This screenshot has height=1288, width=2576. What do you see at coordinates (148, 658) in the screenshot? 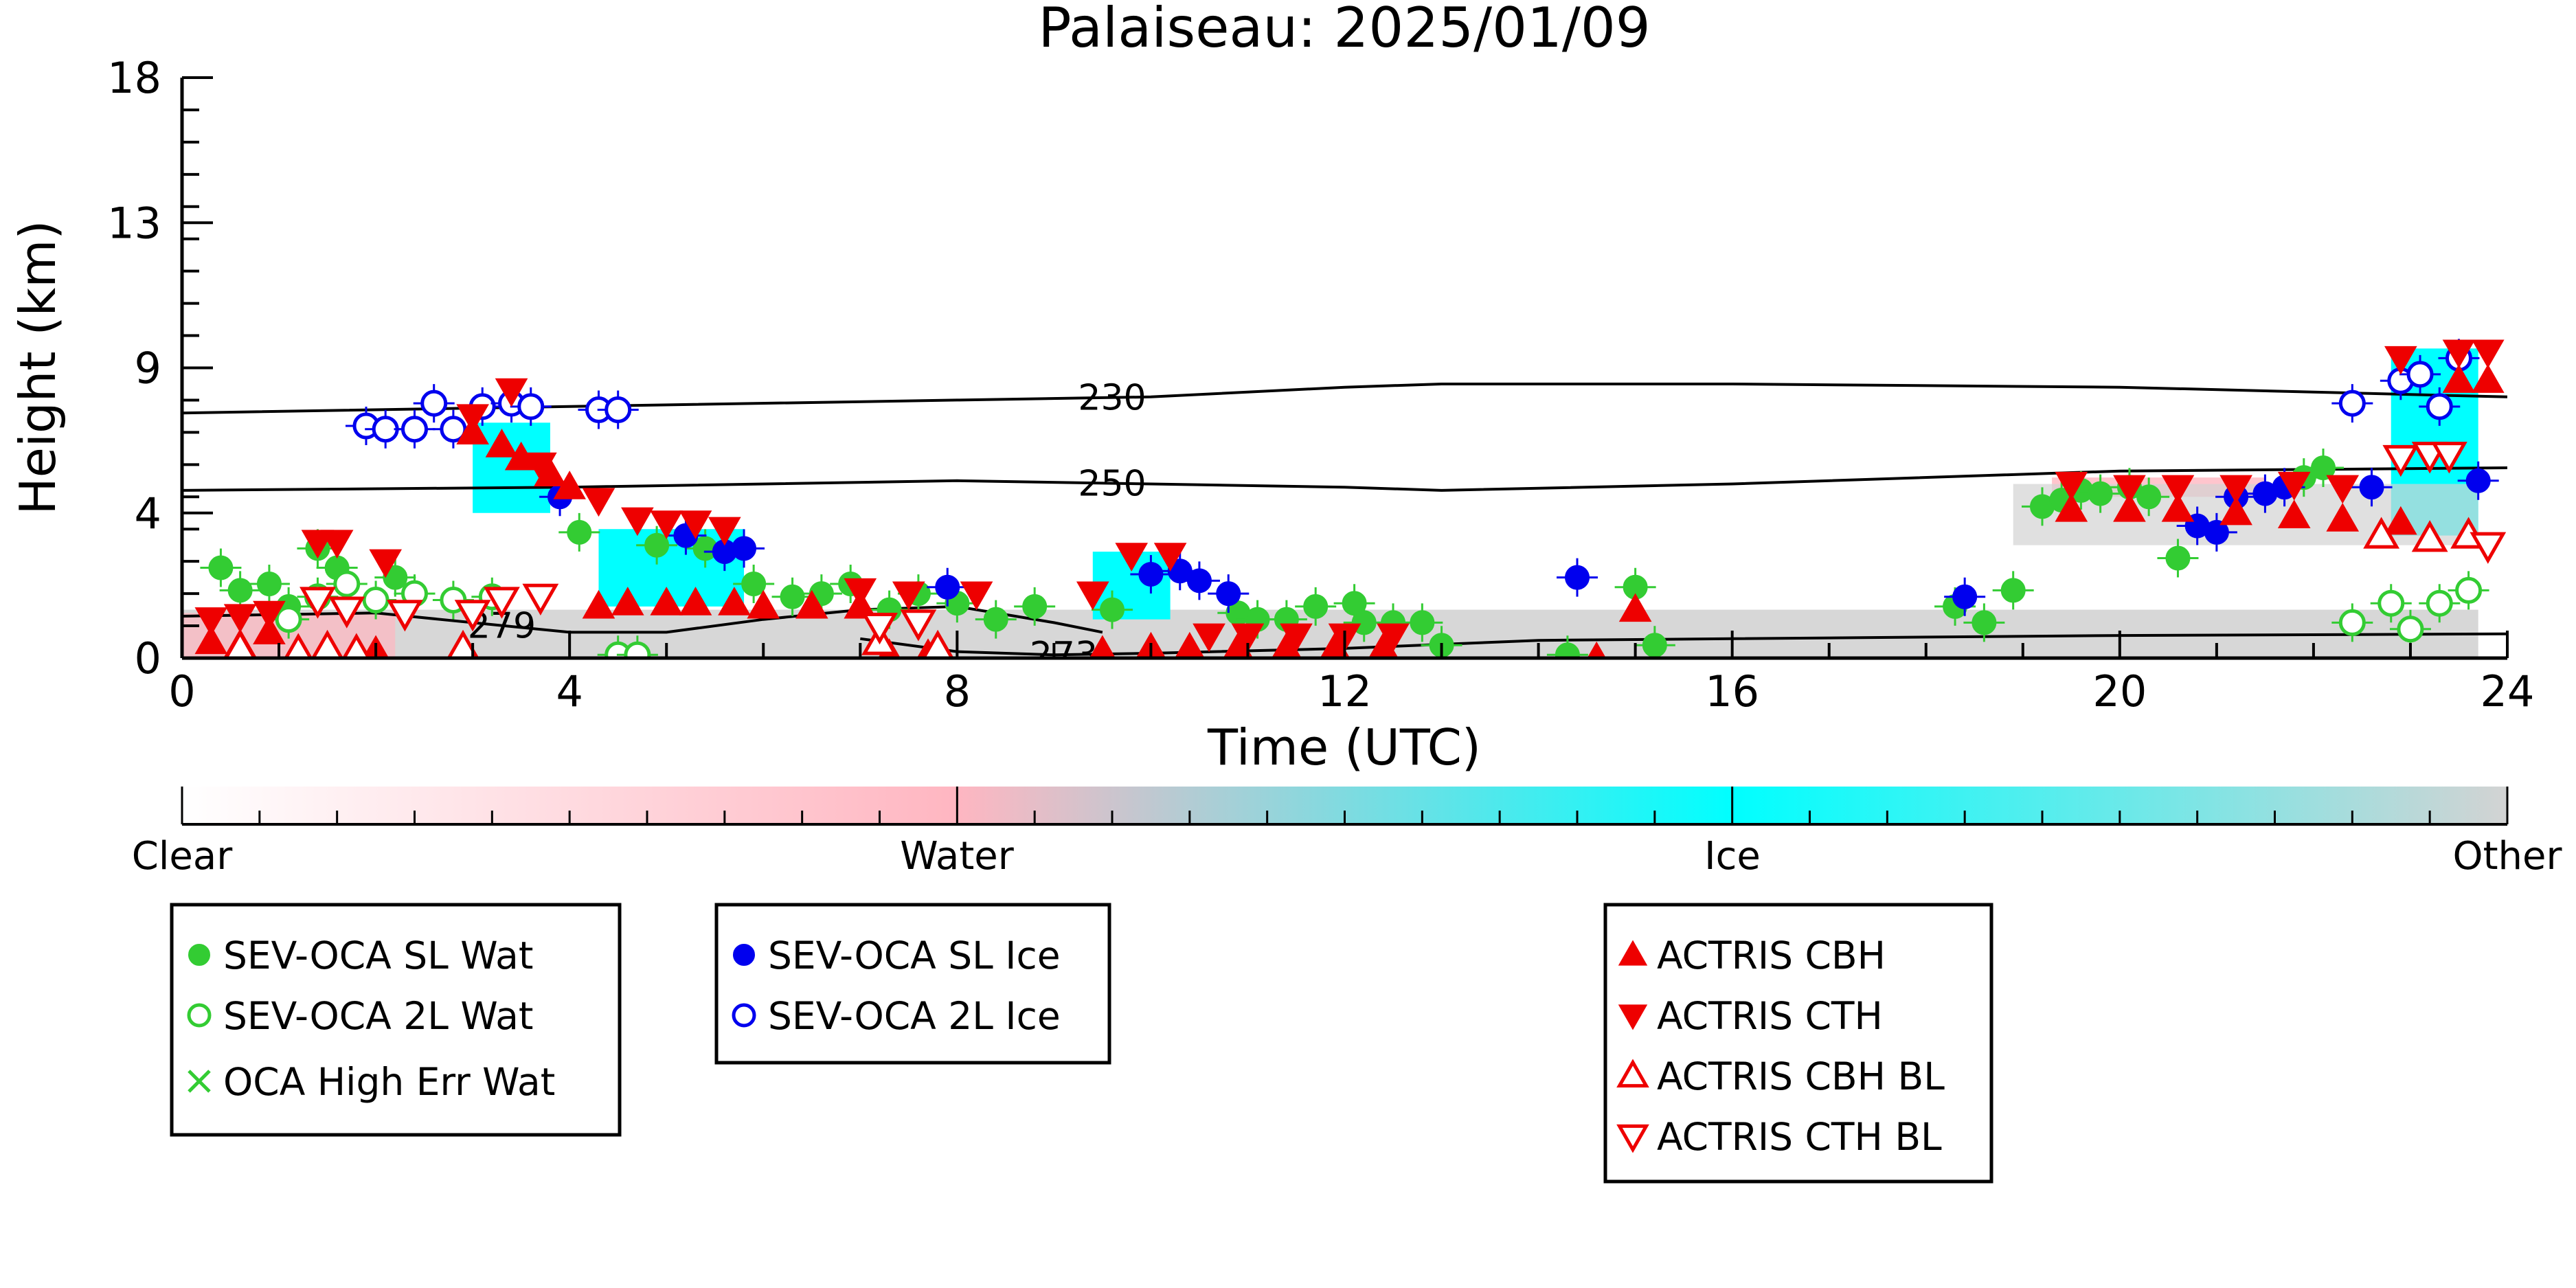
I see `y-tick-label: 0` at bounding box center [148, 658].